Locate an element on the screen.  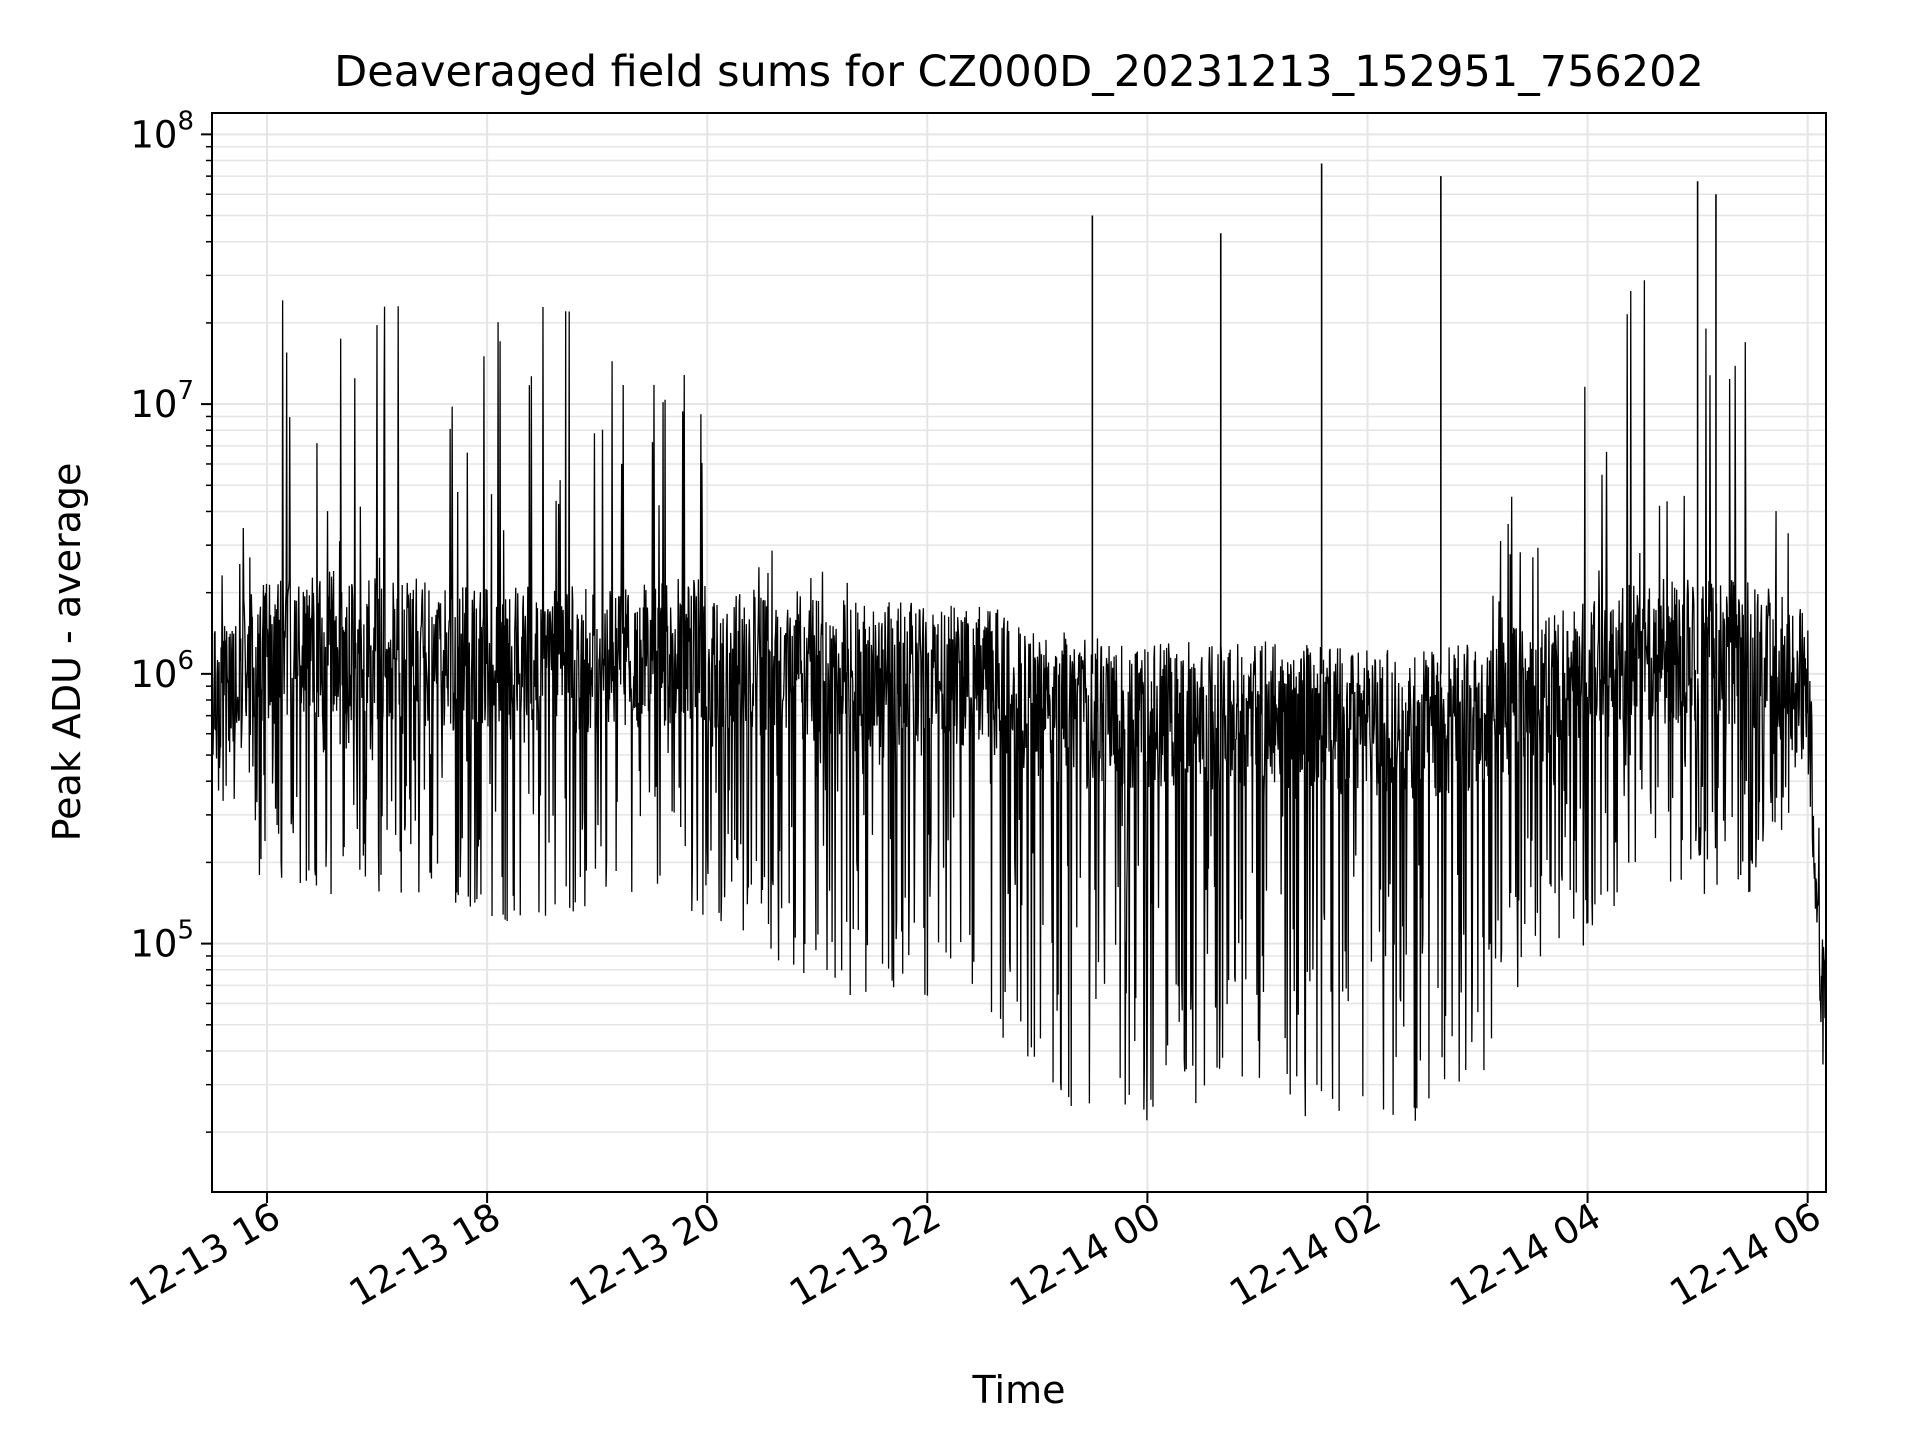
spikes is located at coordinates (1404, 418).